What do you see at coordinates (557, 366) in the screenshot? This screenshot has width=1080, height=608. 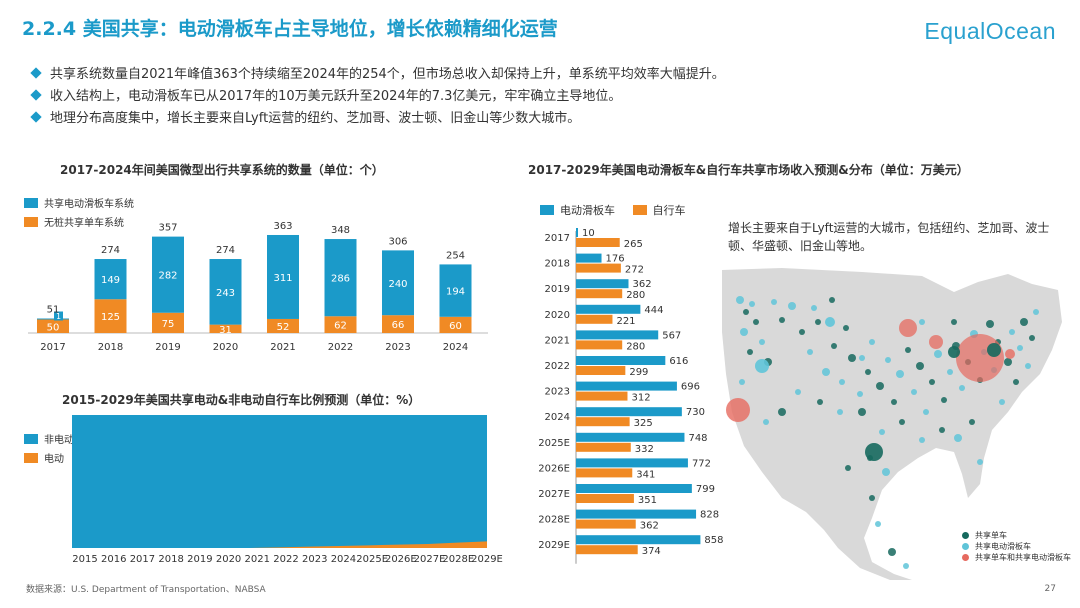 I see `y-tick-label: 2022` at bounding box center [557, 366].